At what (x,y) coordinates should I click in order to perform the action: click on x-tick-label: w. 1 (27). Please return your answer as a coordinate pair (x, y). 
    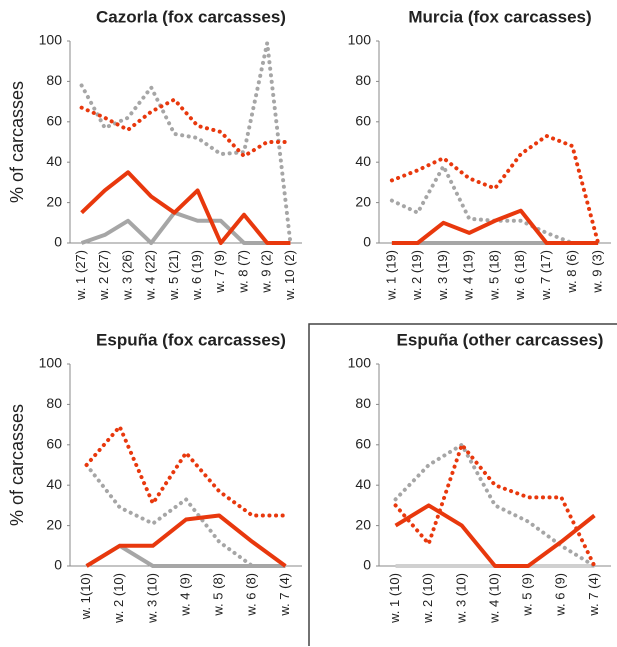
    Looking at the image, I should click on (80, 275).